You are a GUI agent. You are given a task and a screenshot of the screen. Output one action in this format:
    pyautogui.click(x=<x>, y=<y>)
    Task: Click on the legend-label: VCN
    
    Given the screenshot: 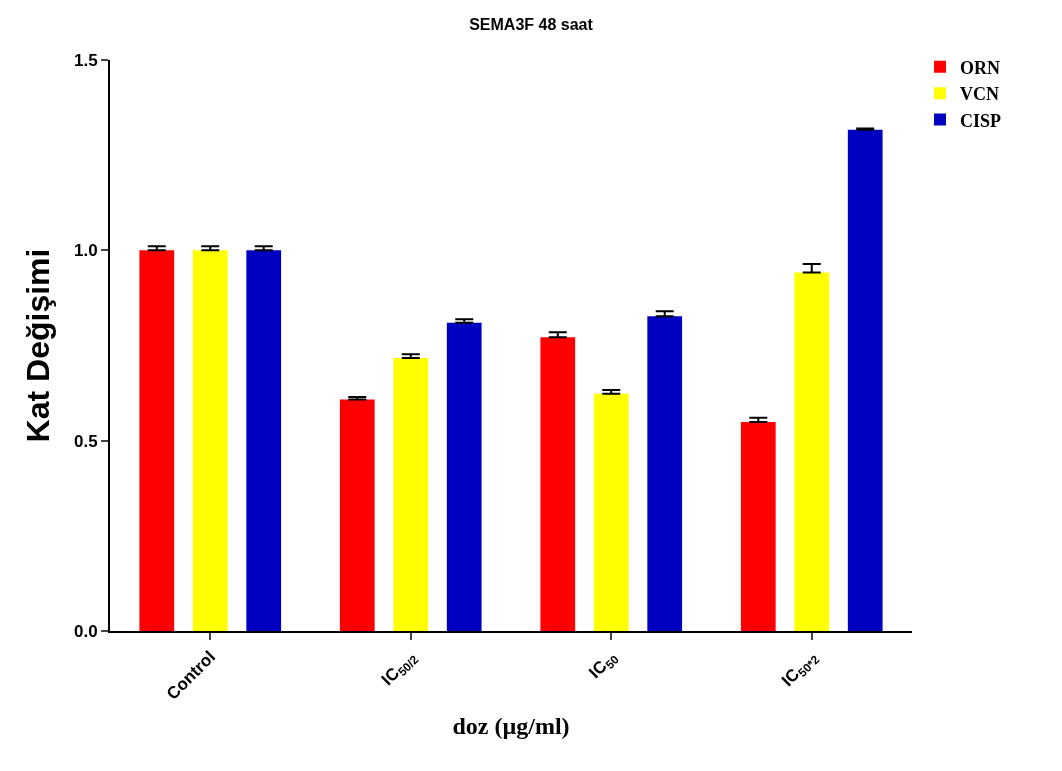 What is the action you would take?
    pyautogui.click(x=980, y=94)
    